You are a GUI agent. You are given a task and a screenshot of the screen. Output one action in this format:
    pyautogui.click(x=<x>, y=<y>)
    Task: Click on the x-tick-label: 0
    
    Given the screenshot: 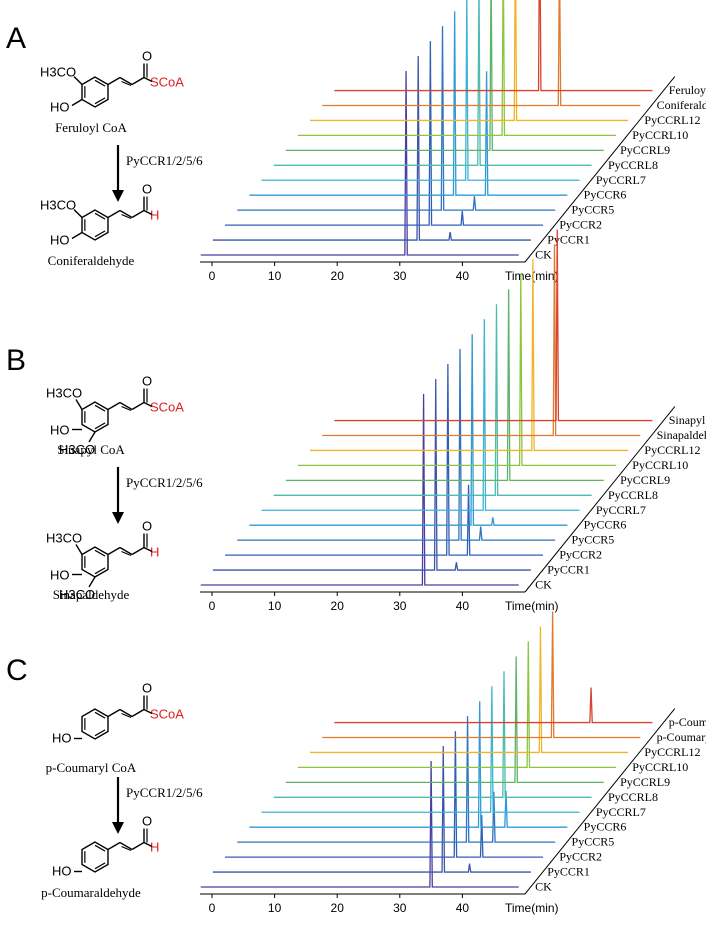 What is the action you would take?
    pyautogui.click(x=212, y=606)
    